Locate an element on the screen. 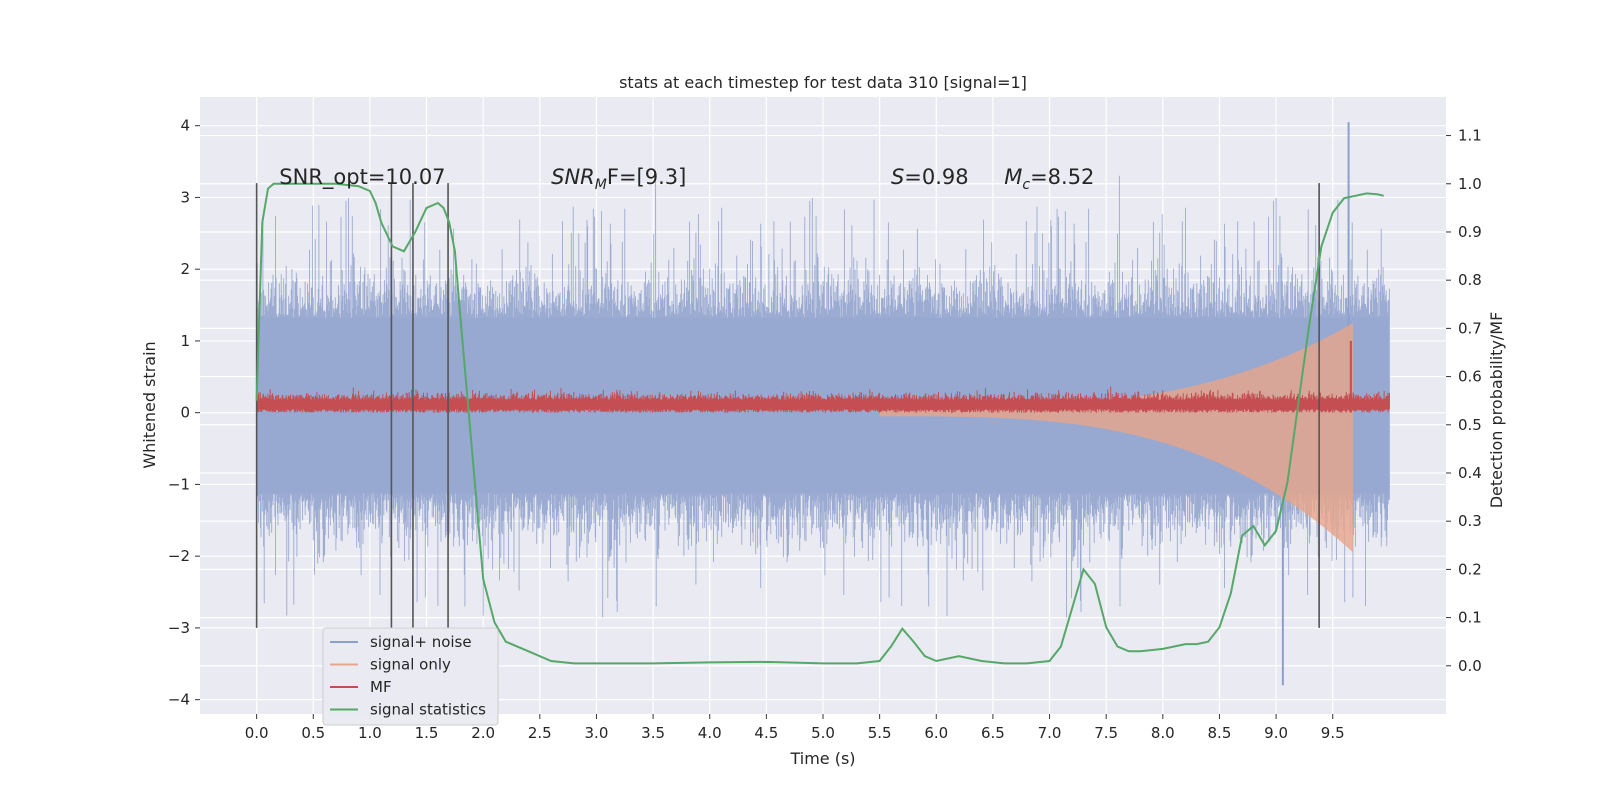  y-tick-label-left: 0 is located at coordinates (185, 413).